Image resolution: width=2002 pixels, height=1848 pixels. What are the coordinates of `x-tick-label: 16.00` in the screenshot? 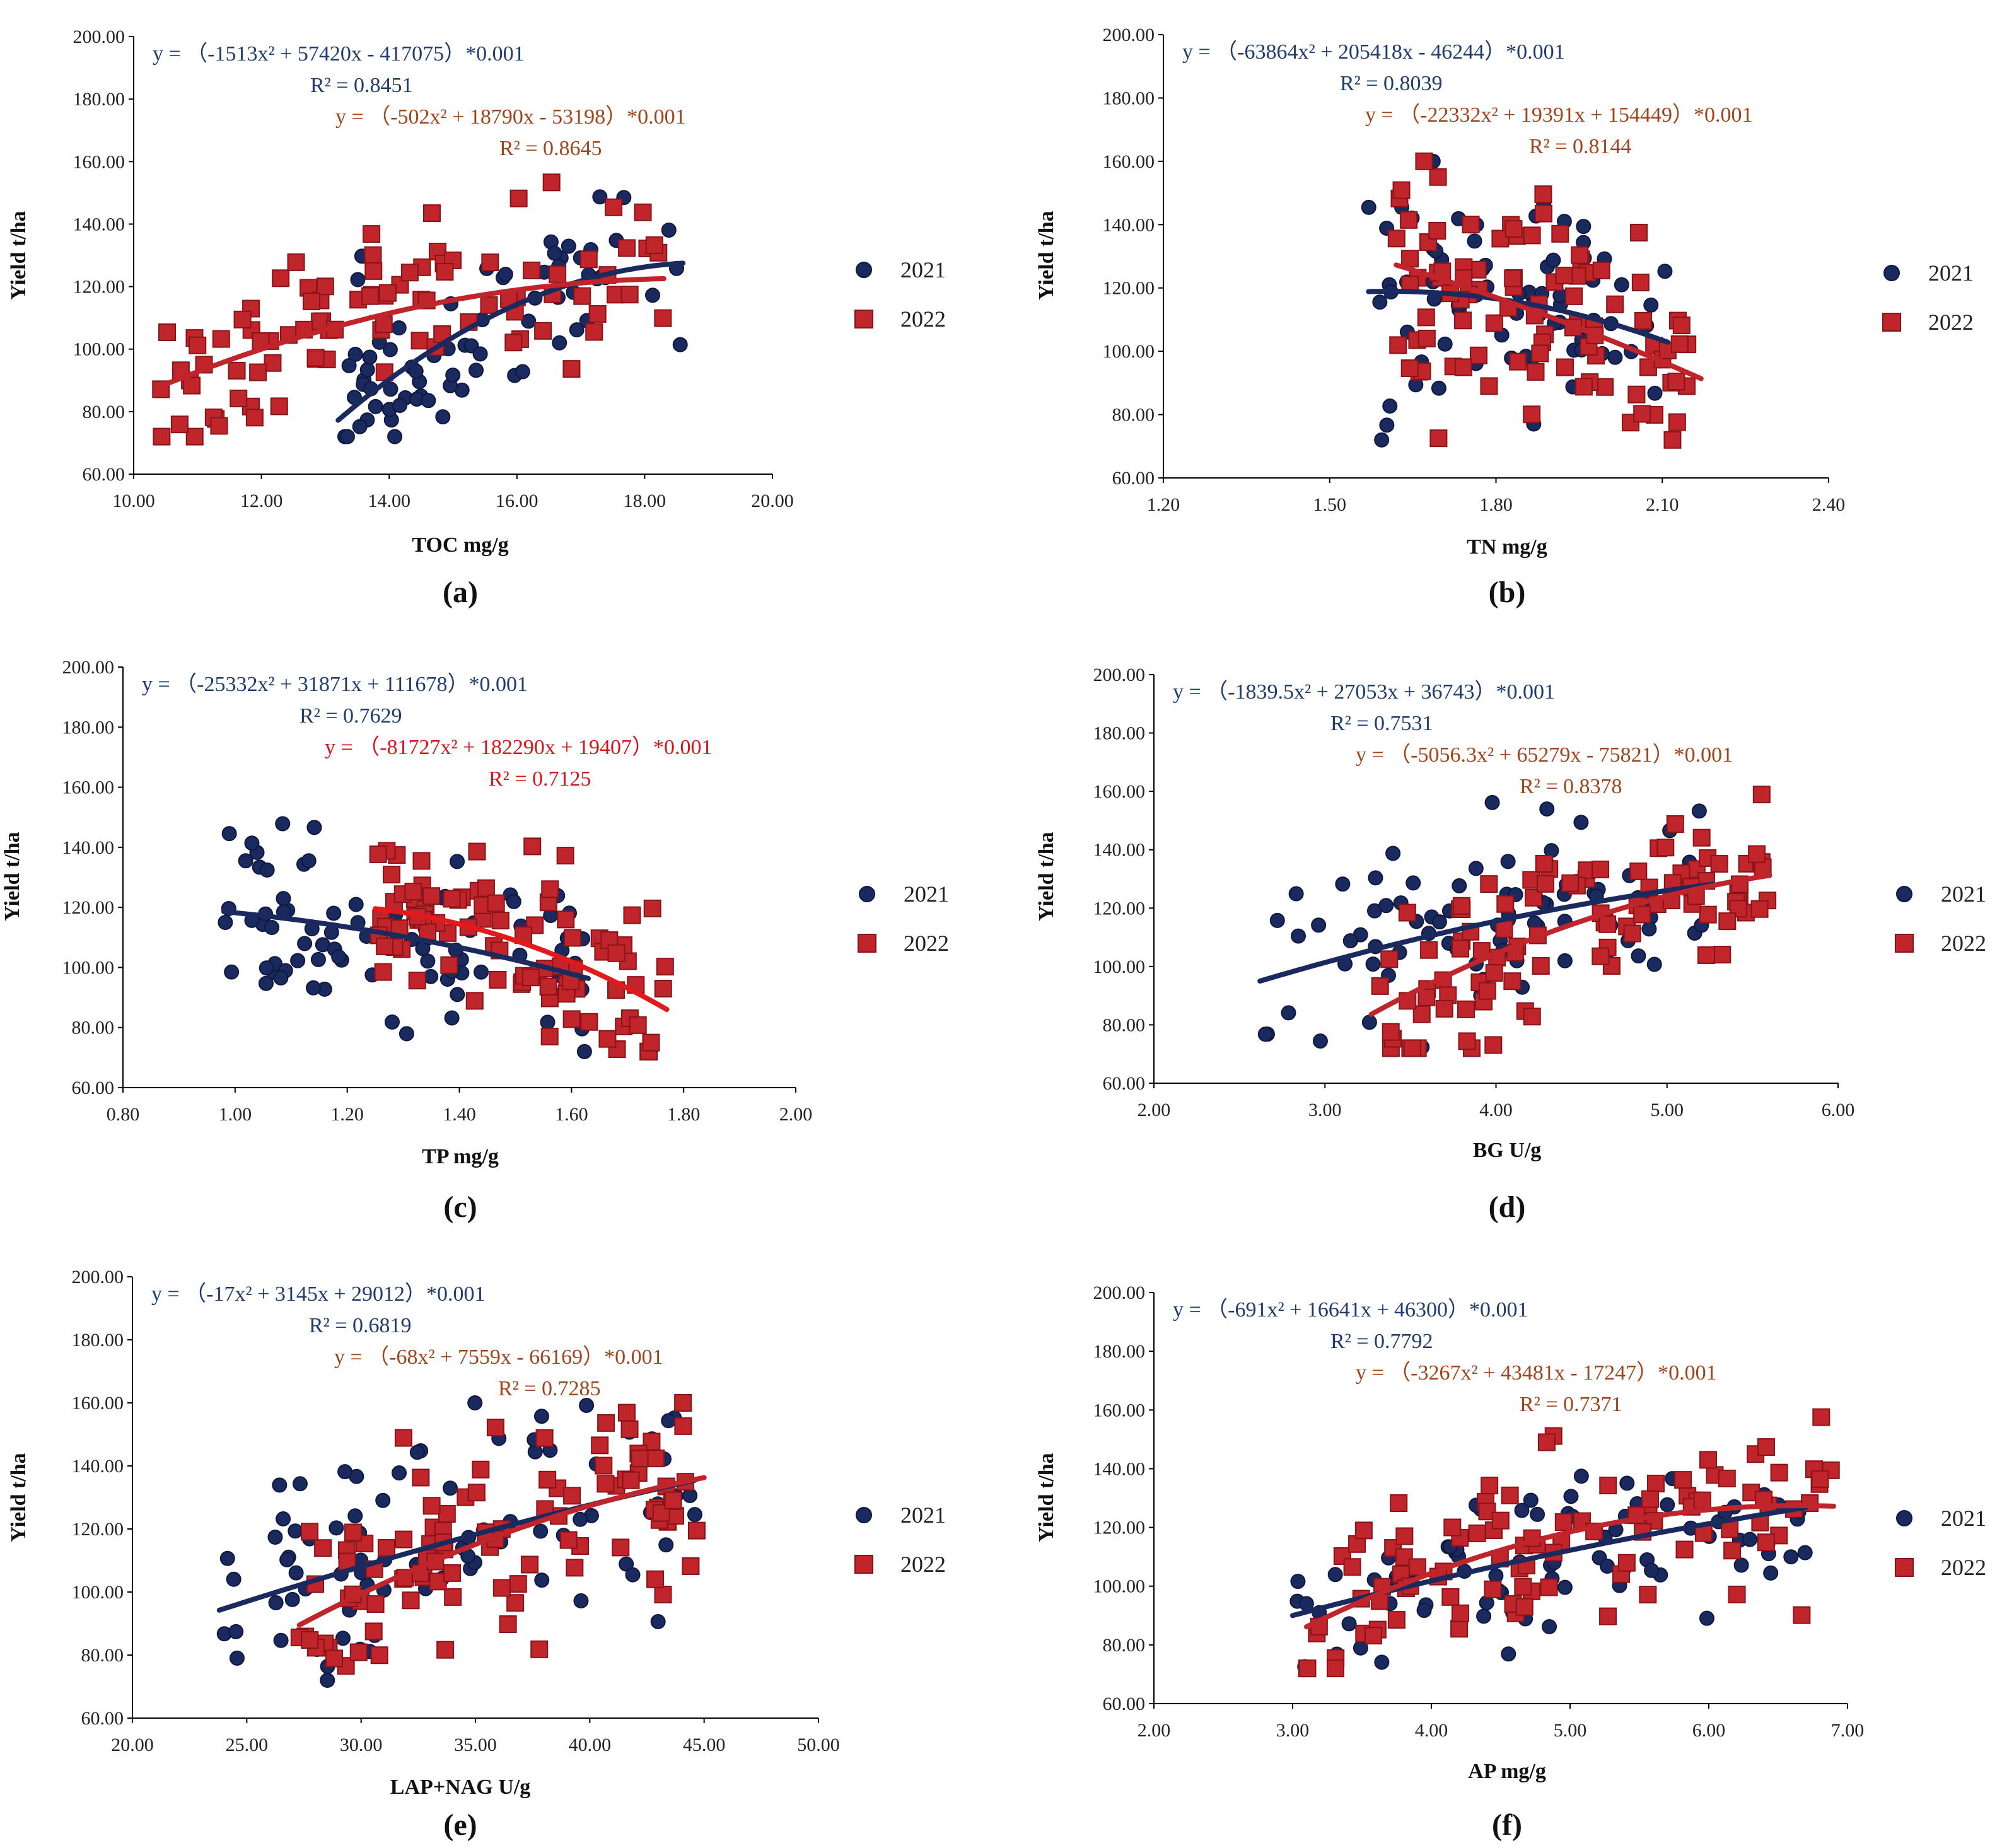 It's located at (517, 501).